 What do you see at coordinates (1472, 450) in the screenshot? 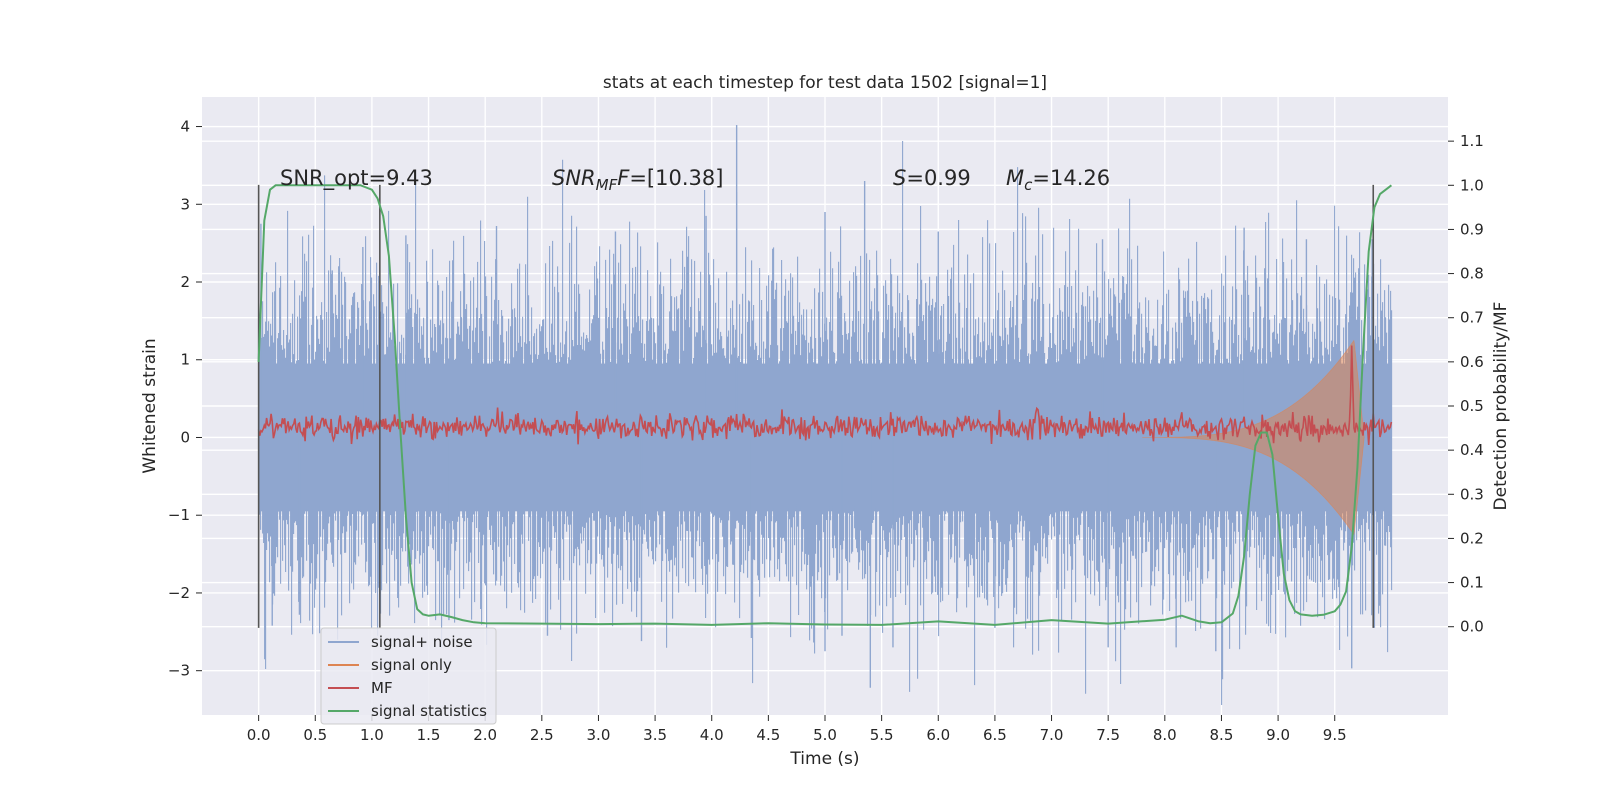
I see `y2-tick-label: 0.4` at bounding box center [1472, 450].